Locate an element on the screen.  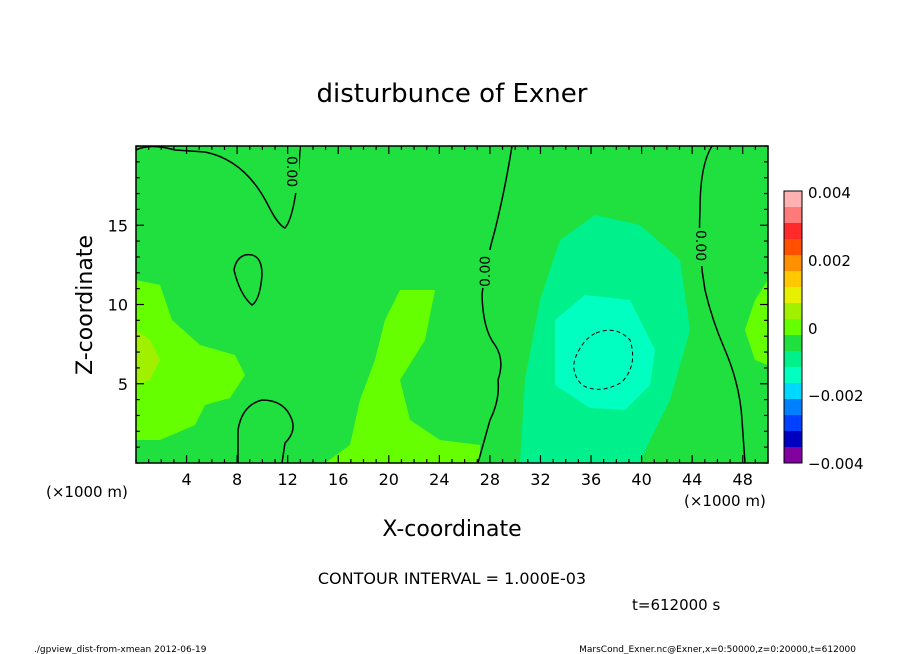
x-tick-label: 16 is located at coordinates (338, 479).